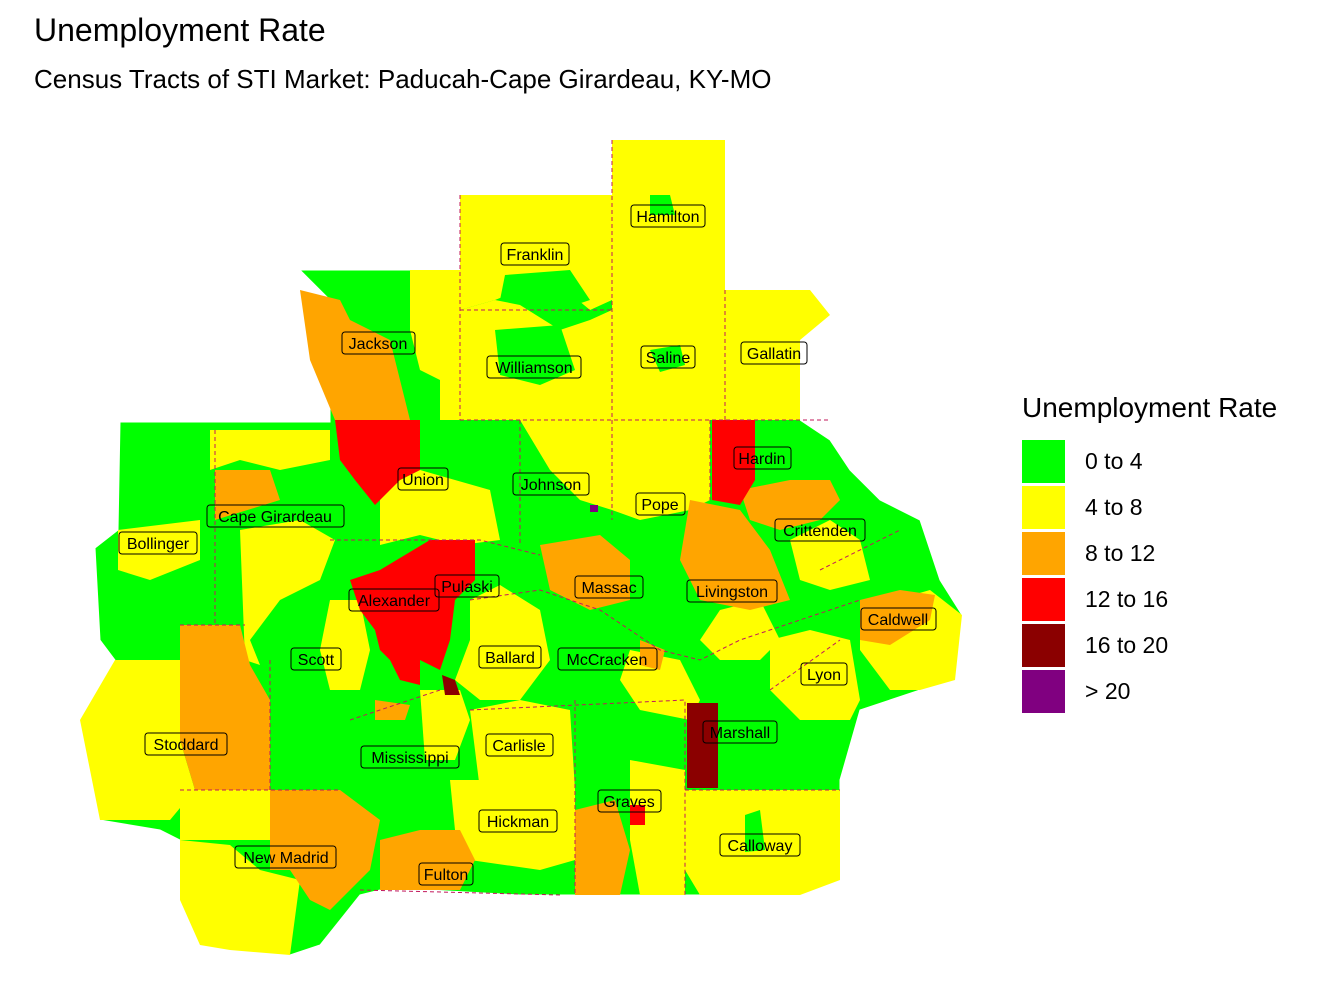  What do you see at coordinates (1149, 507) in the screenshot?
I see `legend-item: 4 to 8` at bounding box center [1149, 507].